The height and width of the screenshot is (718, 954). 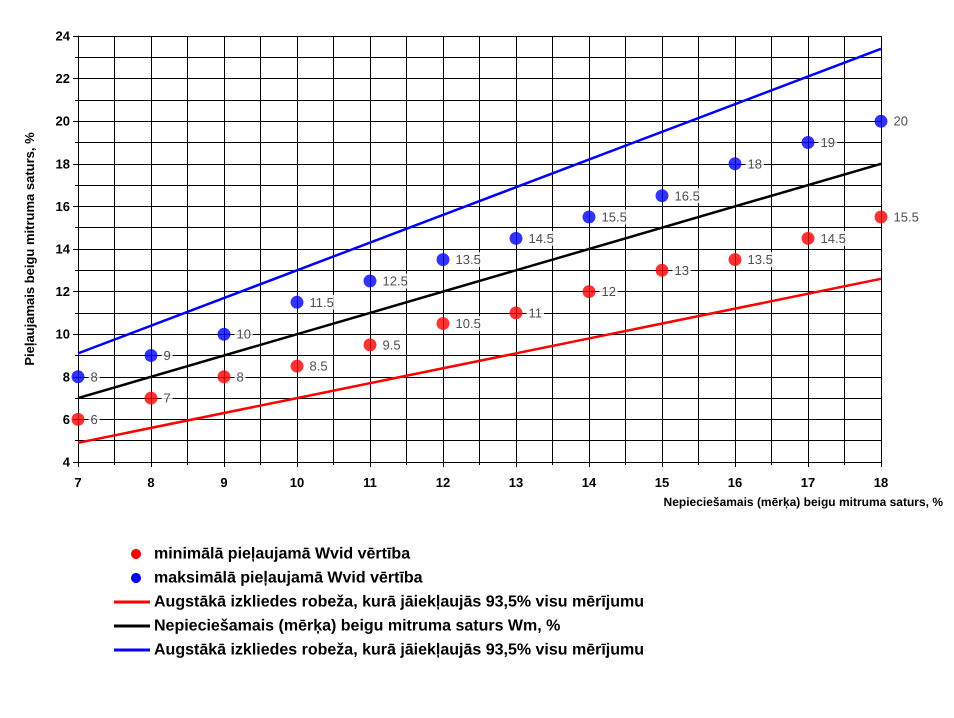 What do you see at coordinates (66, 462) in the screenshot?
I see `y-tick-label: 4` at bounding box center [66, 462].